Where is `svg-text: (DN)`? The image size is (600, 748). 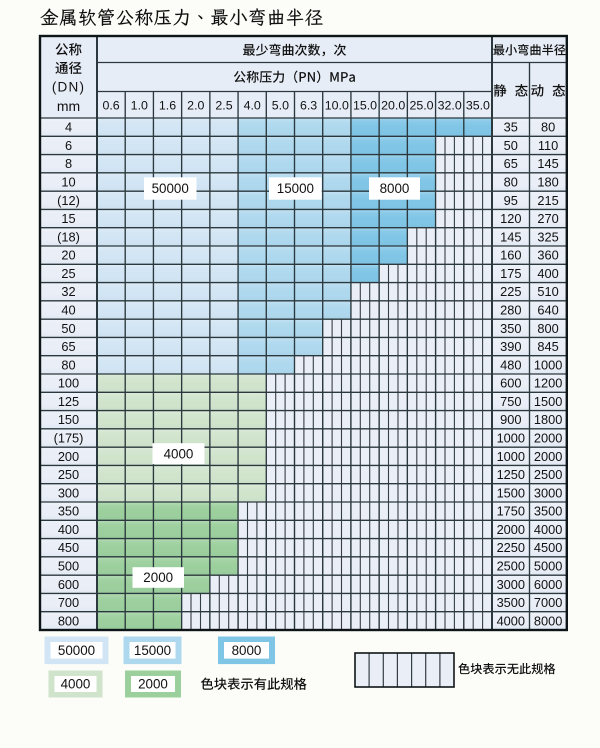
svg-text: (DN) is located at coordinates (68, 86).